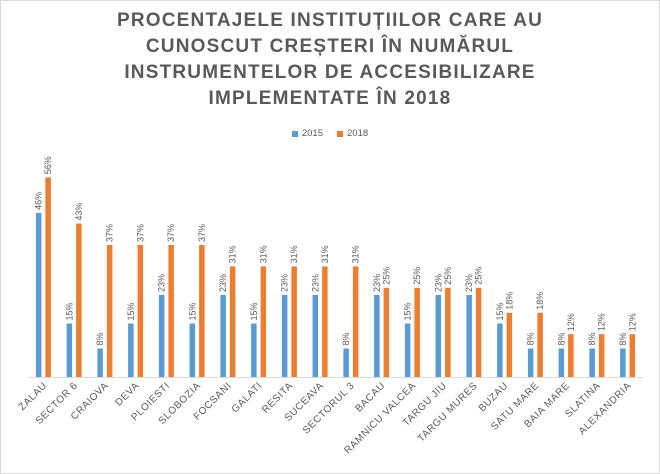 This screenshot has width=660, height=474. I want to click on data-label-2015: 46%, so click(39, 201).